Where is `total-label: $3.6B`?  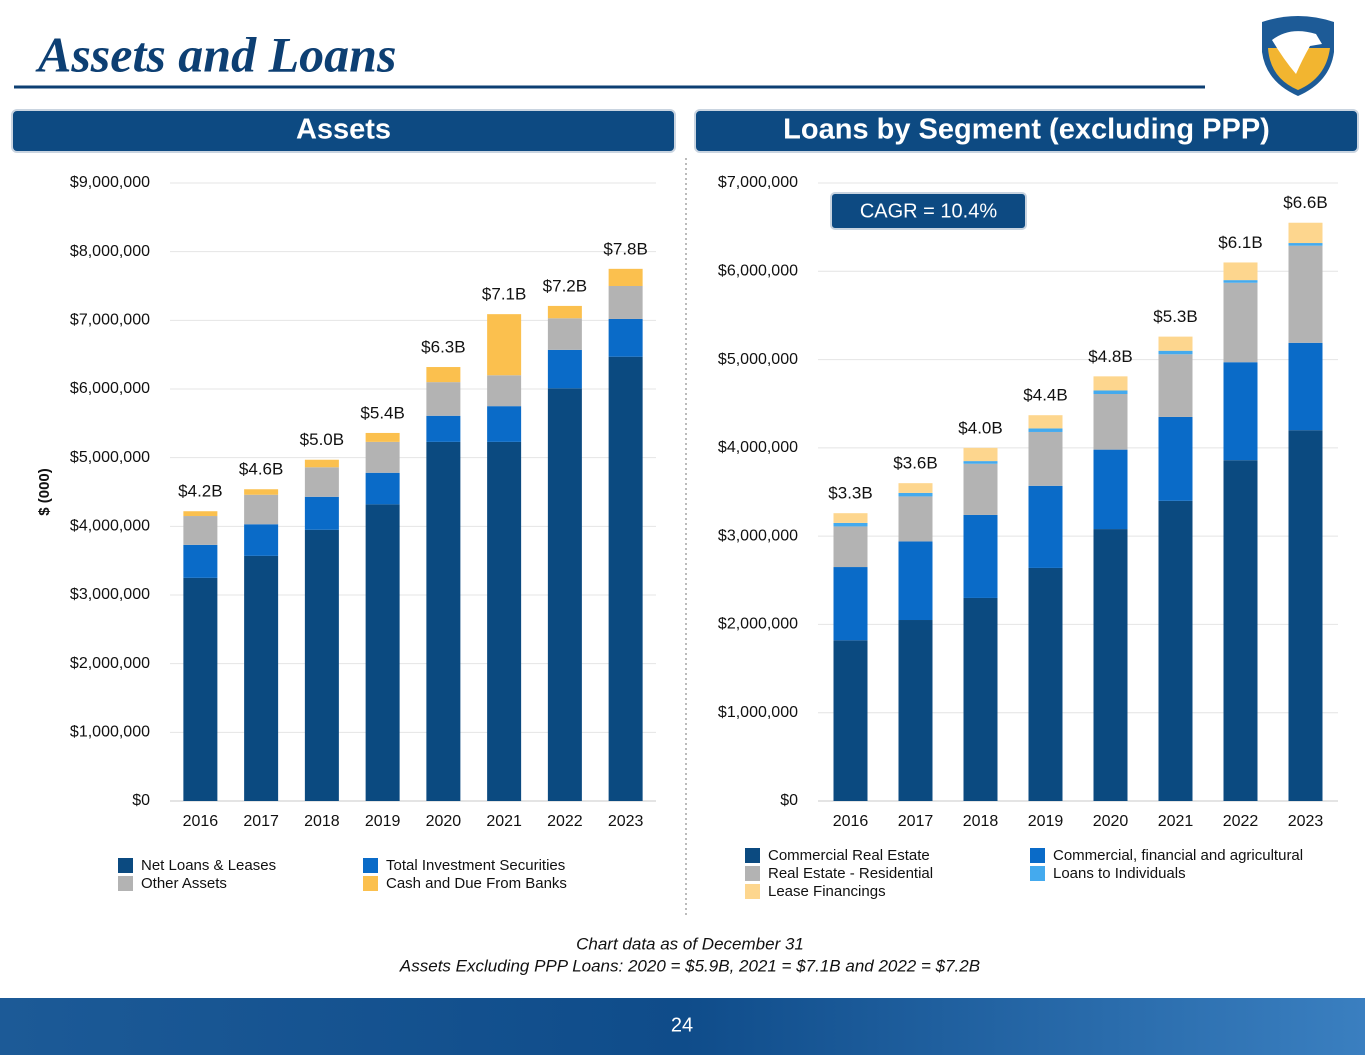 total-label: $3.6B is located at coordinates (915, 463).